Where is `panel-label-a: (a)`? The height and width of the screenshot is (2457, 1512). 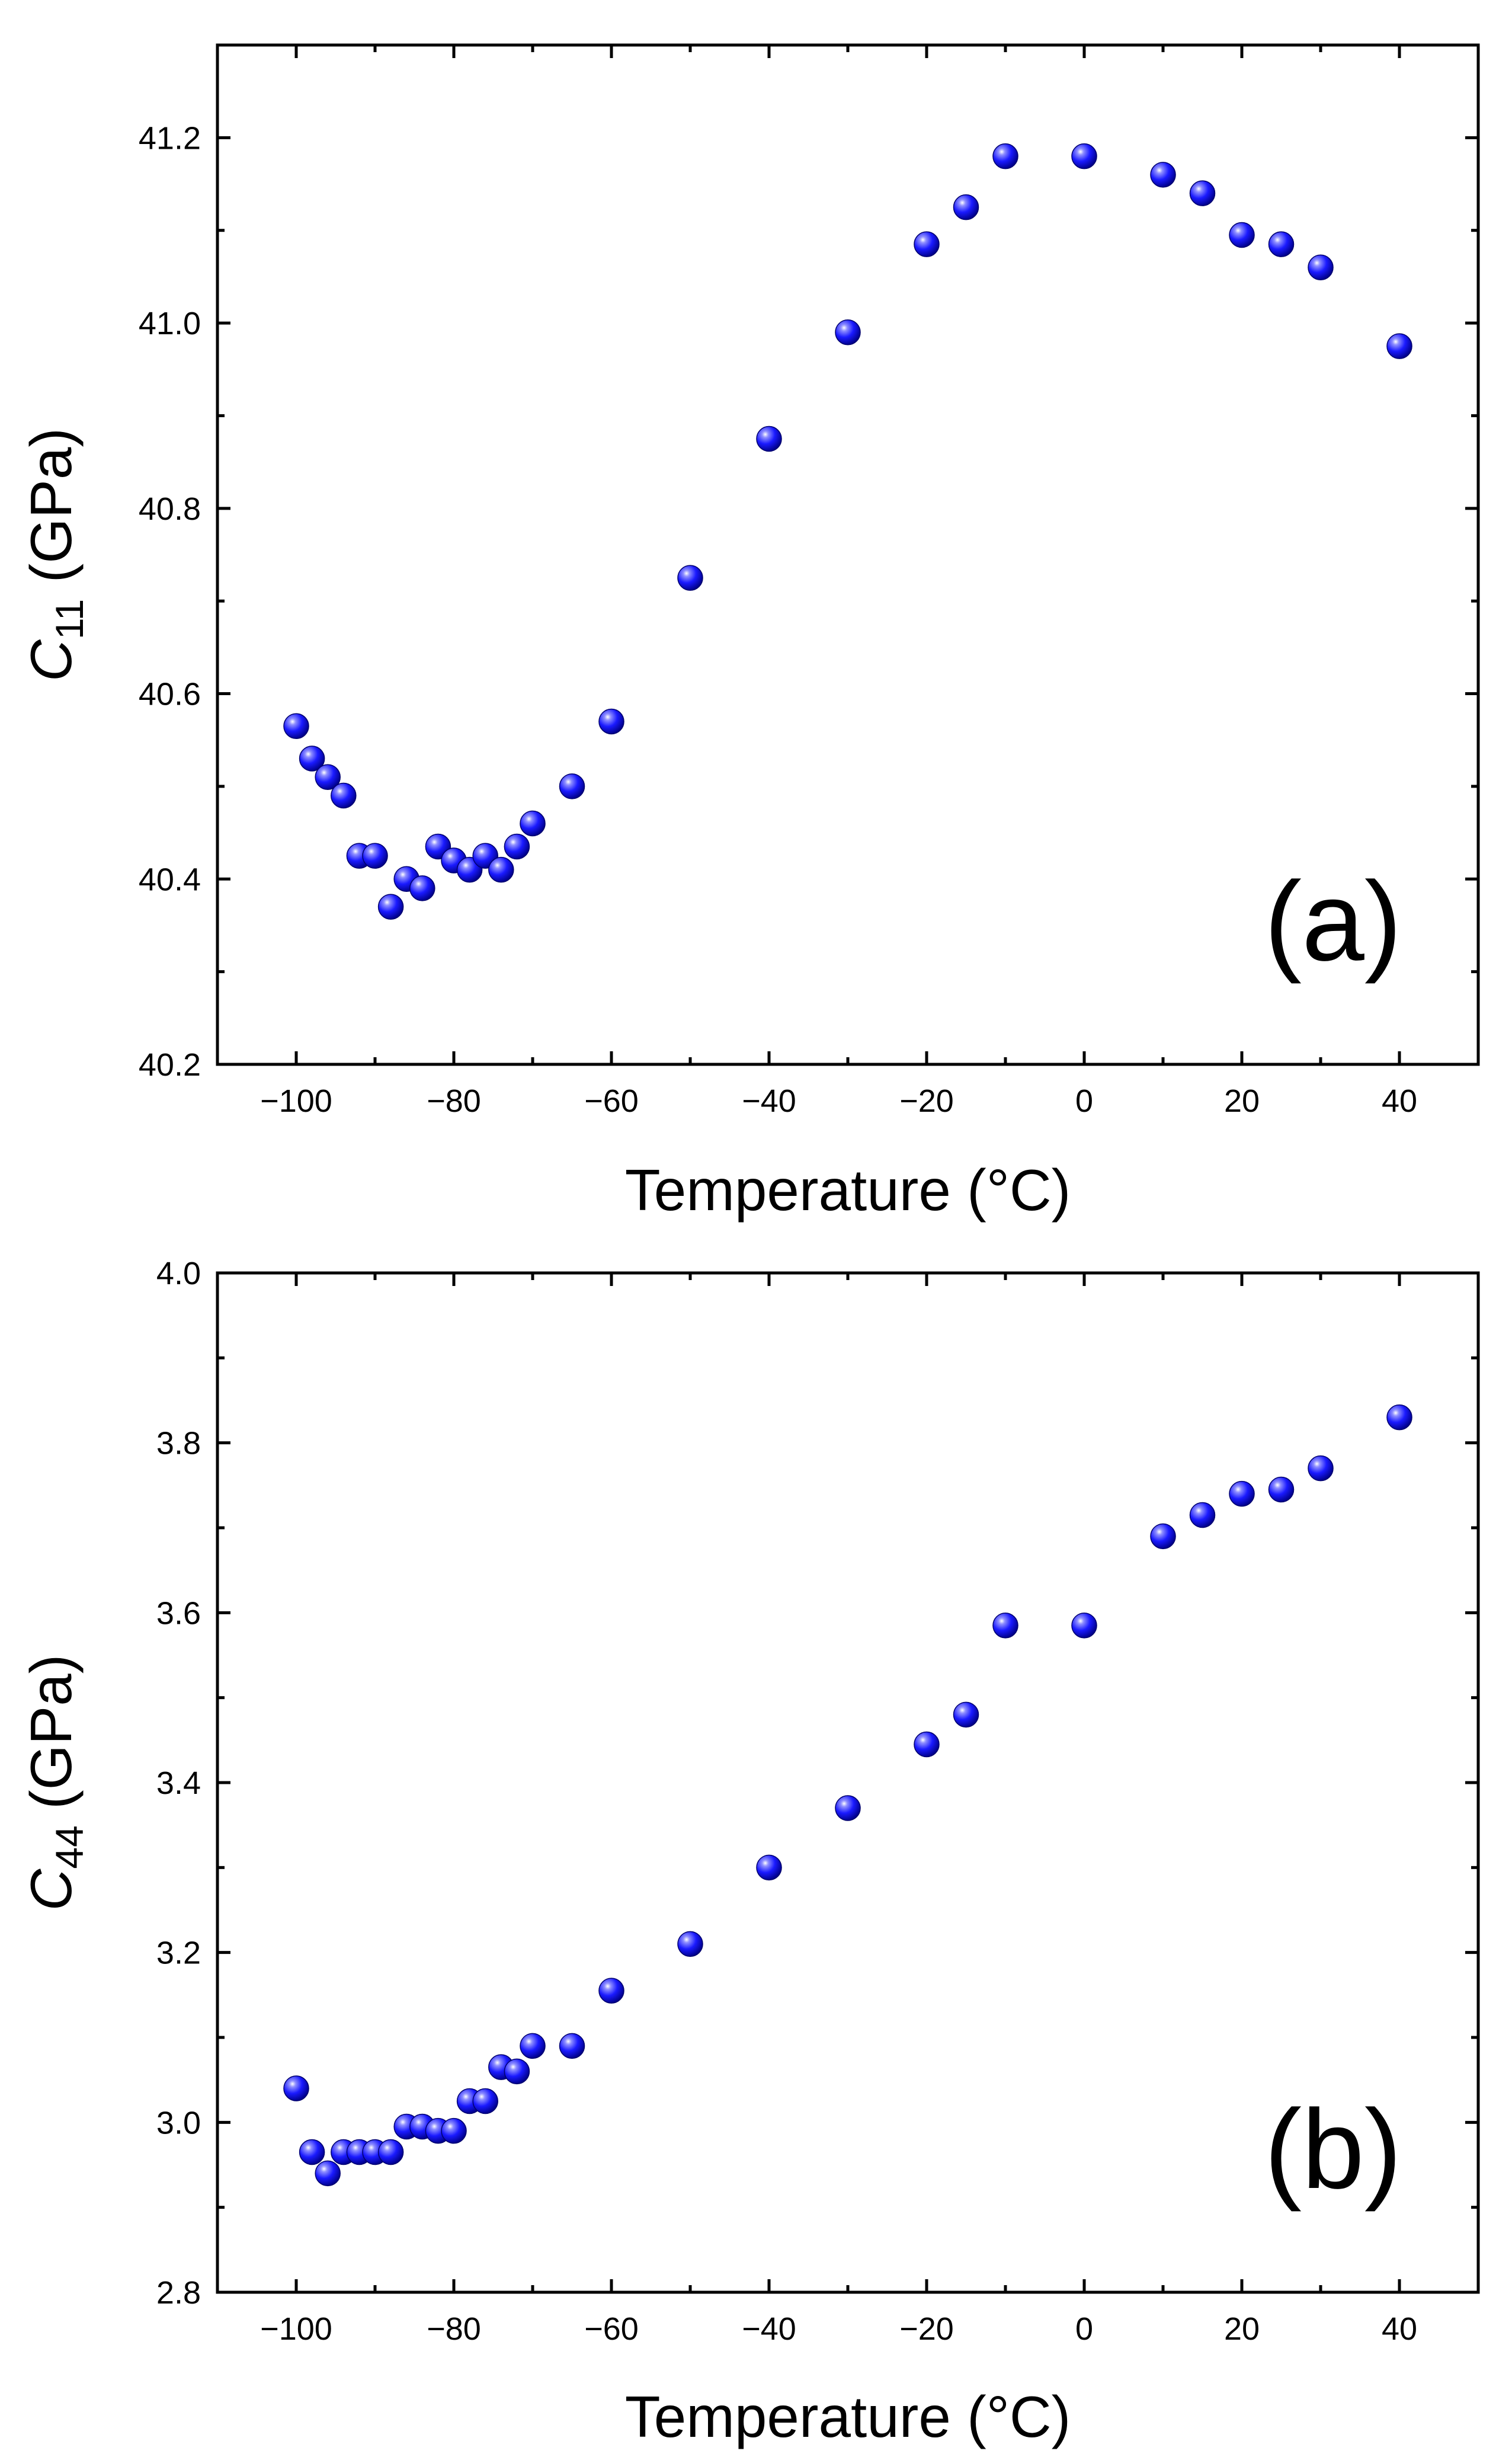
panel-label-a: (a) is located at coordinates (1333, 921).